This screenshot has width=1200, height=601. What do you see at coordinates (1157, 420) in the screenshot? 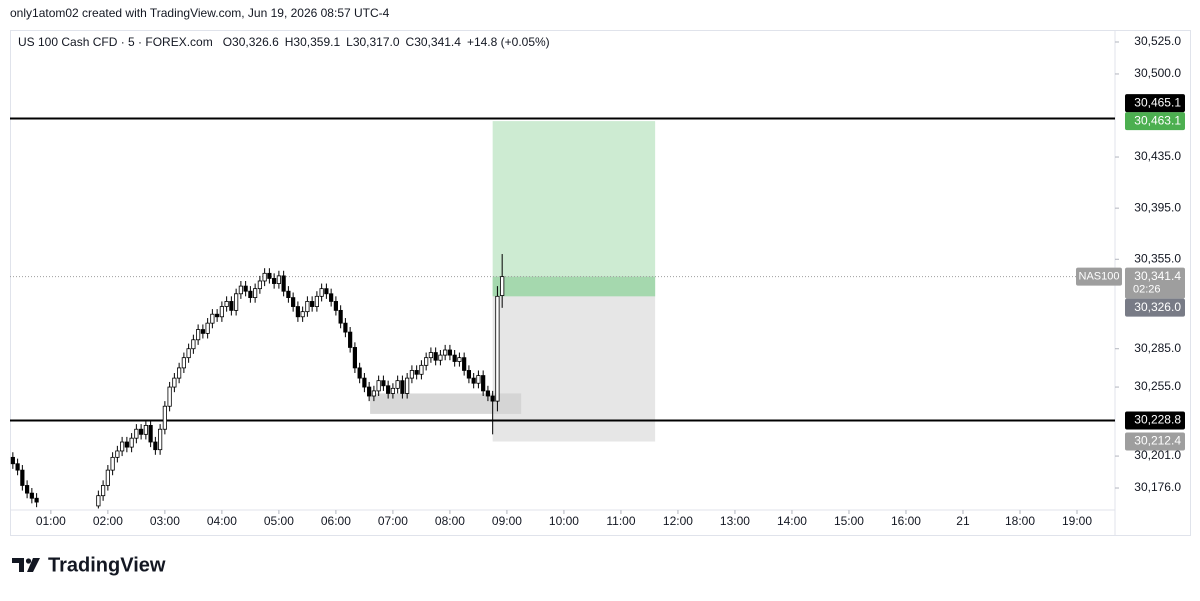
I see `level-label: 30,228.8` at bounding box center [1157, 420].